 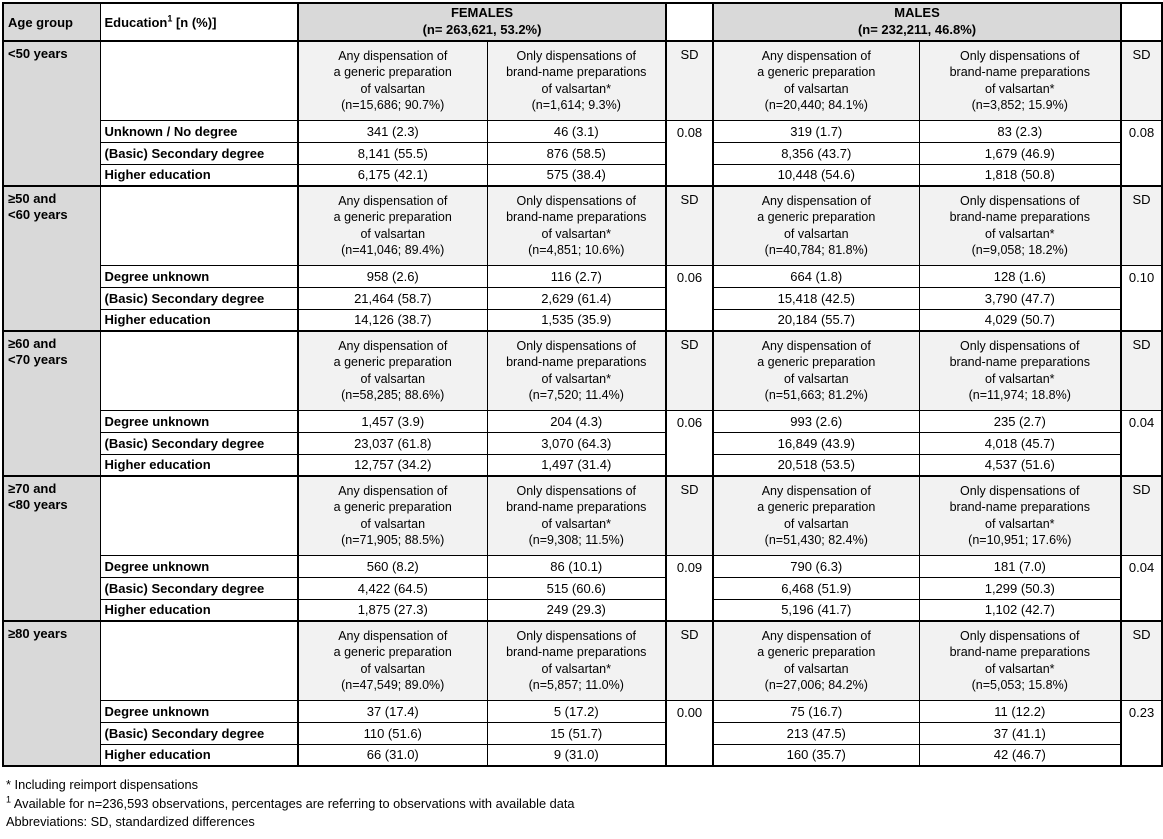 I want to click on value-male-generic: 319 (1.7), so click(x=816, y=131).